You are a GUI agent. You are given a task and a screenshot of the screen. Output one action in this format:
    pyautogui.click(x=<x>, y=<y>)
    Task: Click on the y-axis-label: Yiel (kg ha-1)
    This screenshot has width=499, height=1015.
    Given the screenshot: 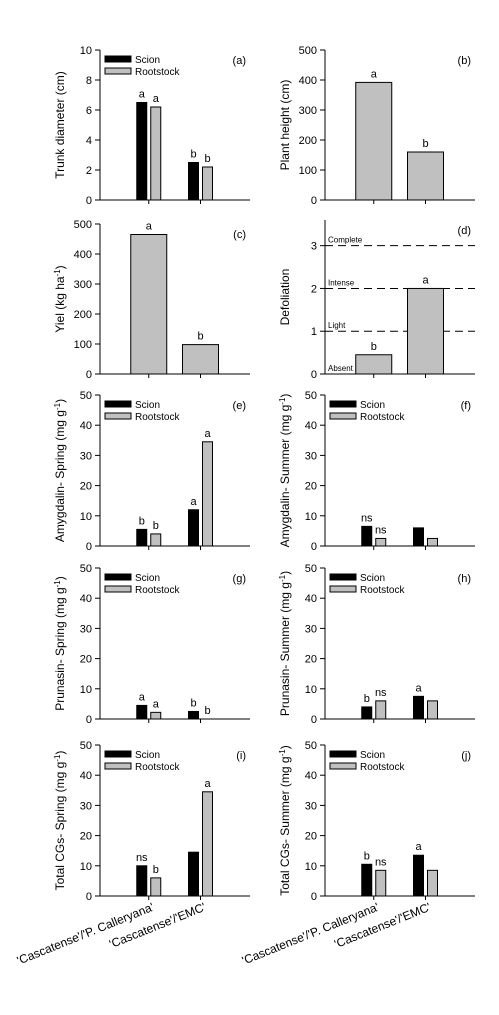 What is the action you would take?
    pyautogui.click(x=60, y=298)
    